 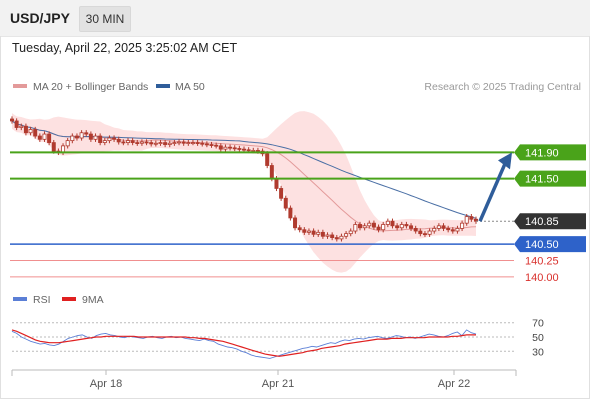 I want to click on rsi-tick-30: 30, so click(x=538, y=352).